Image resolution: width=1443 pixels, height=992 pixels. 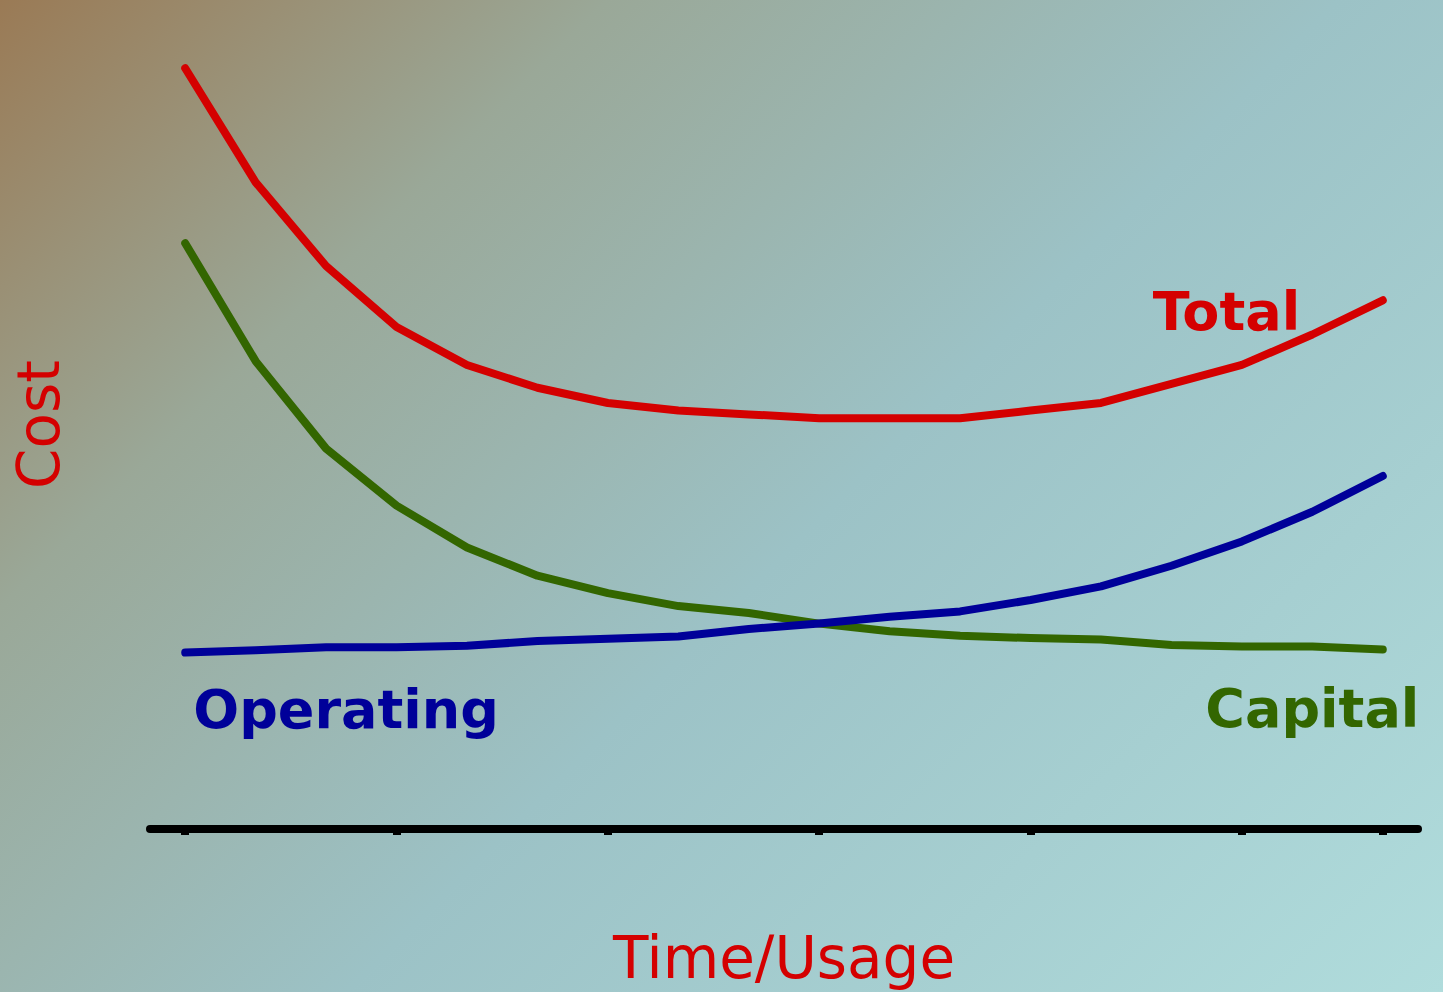 What do you see at coordinates (783, 958) in the screenshot?
I see `x-axis-title: Time/Usage` at bounding box center [783, 958].